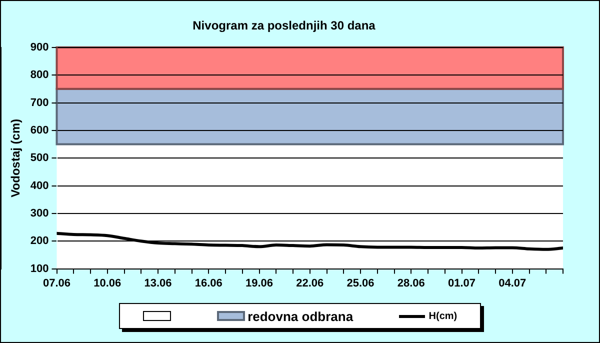 This screenshot has height=343, width=600. I want to click on x-tick-label: 22.06, so click(310, 283).